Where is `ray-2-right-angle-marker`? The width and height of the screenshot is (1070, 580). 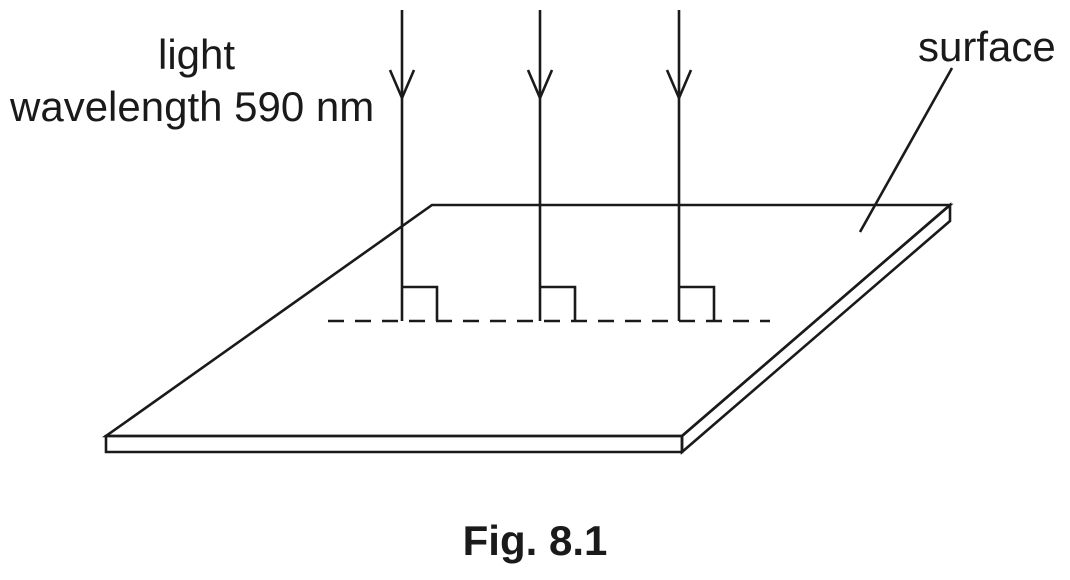
ray-2-right-angle-marker is located at coordinates (558, 303).